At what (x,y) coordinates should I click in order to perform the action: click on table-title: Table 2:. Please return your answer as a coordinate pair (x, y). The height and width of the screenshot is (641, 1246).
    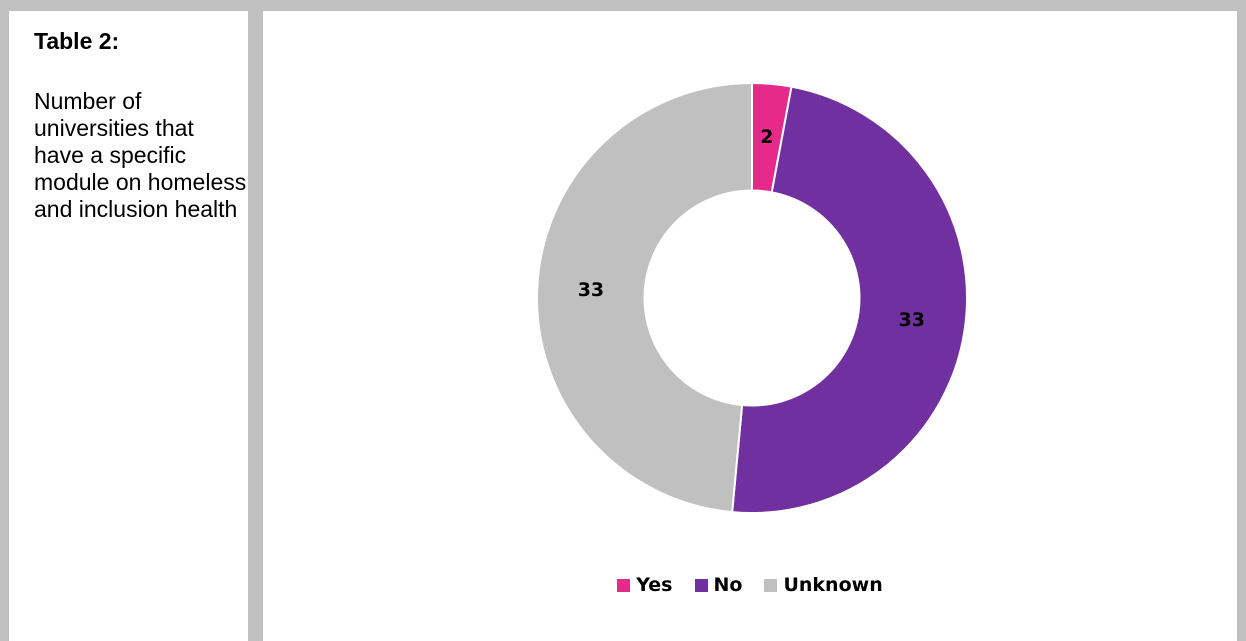
    Looking at the image, I should click on (77, 41).